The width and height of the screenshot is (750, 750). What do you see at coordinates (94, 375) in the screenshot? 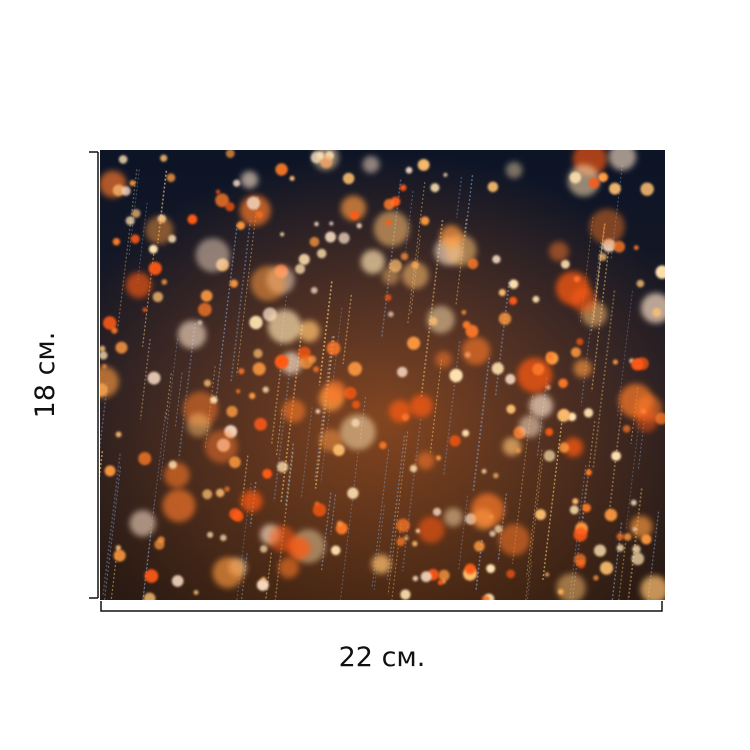
I see `height-bracket` at bounding box center [94, 375].